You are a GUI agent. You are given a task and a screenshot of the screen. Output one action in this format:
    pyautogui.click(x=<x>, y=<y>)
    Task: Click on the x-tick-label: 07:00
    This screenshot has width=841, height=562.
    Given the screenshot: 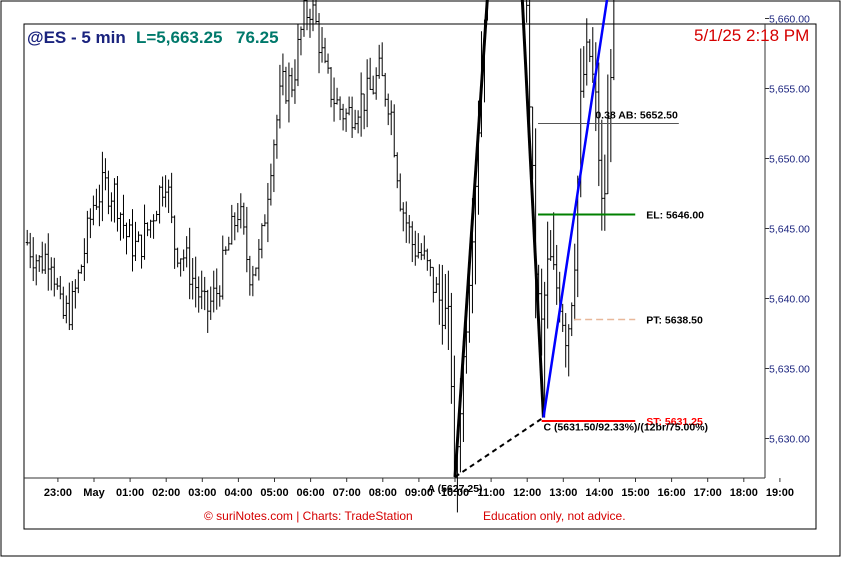 What is the action you would take?
    pyautogui.click(x=347, y=493)
    